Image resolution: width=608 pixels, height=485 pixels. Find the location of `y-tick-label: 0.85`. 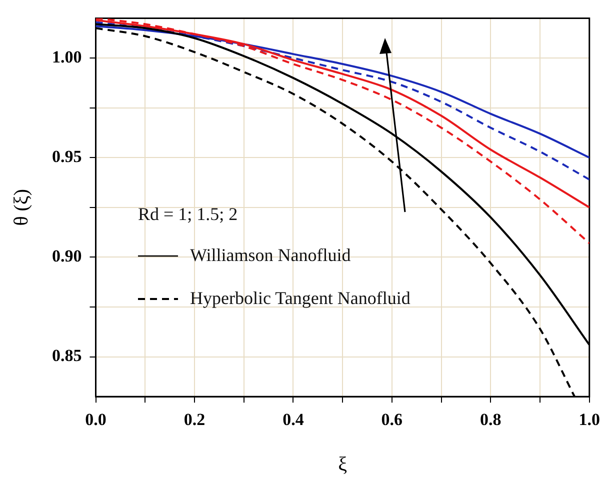

y-tick-label: 0.85 is located at coordinates (67, 356).